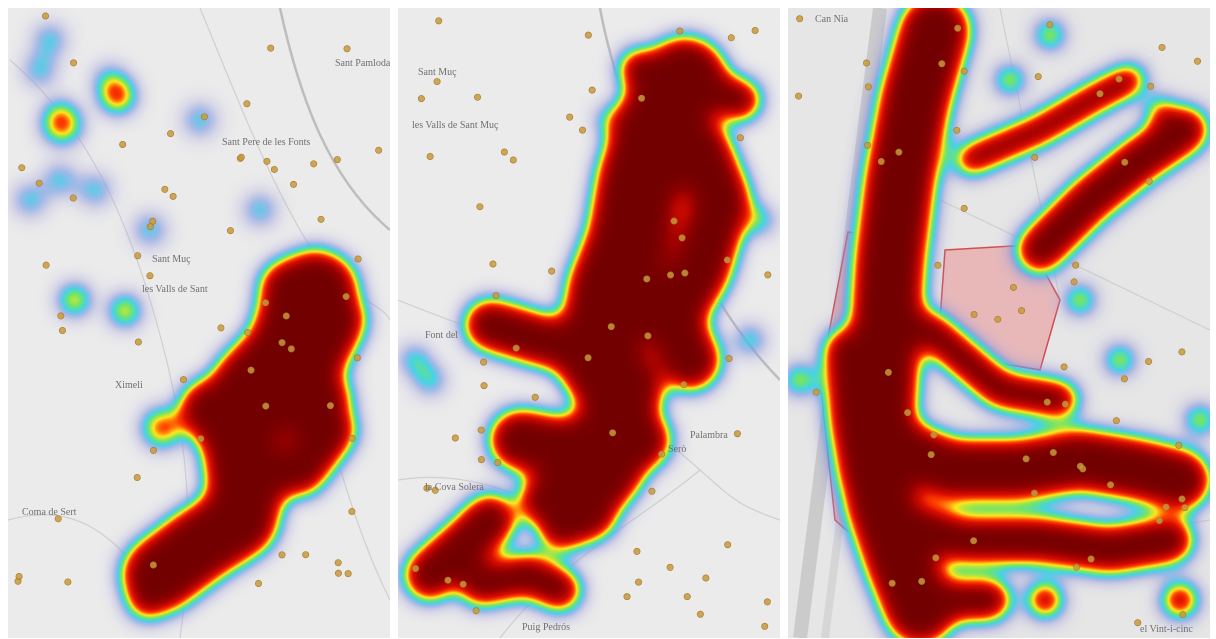  I want to click on place-label: les Valls de Sant, so click(175, 289).